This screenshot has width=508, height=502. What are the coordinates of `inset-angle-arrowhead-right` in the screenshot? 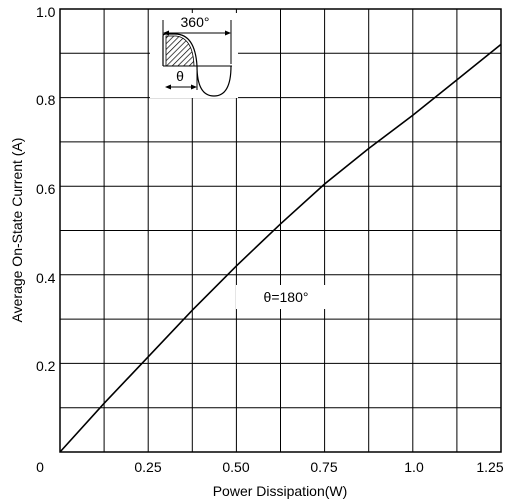 It's located at (194, 87).